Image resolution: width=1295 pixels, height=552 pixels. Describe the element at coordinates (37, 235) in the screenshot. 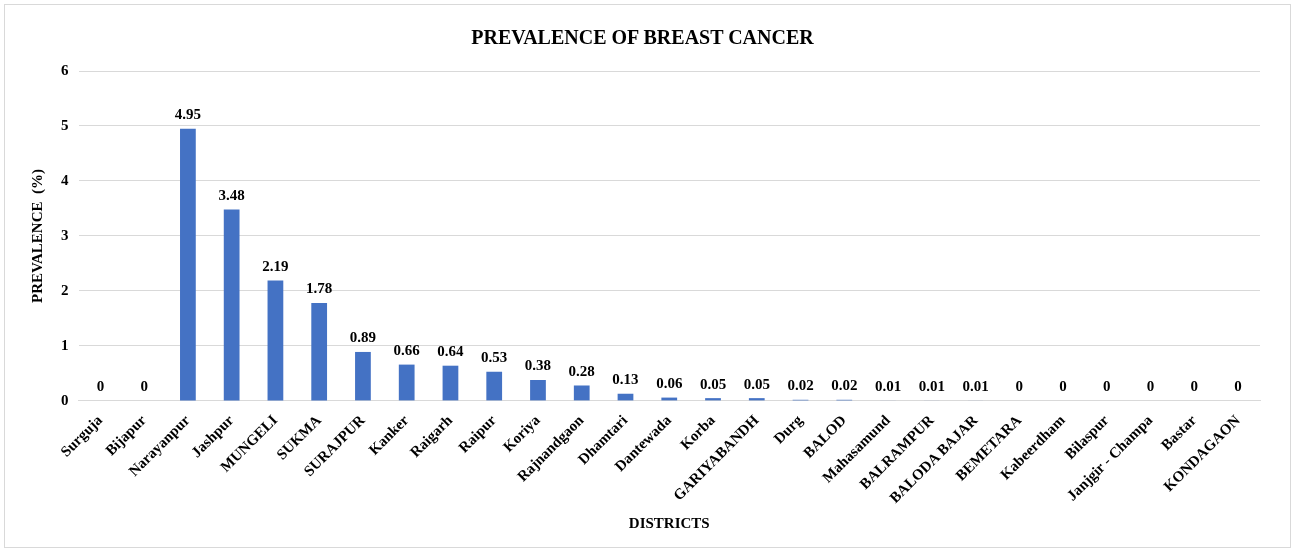

I see `y-axis-title: PREVALENCE (%)` at that location.